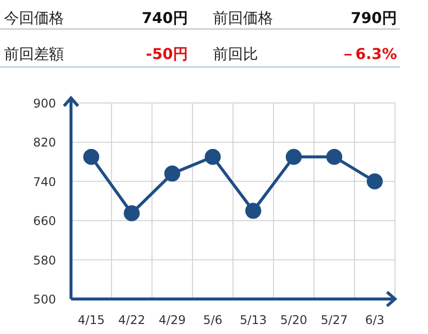  I want to click on x-tick-label: 5/13, so click(253, 320).